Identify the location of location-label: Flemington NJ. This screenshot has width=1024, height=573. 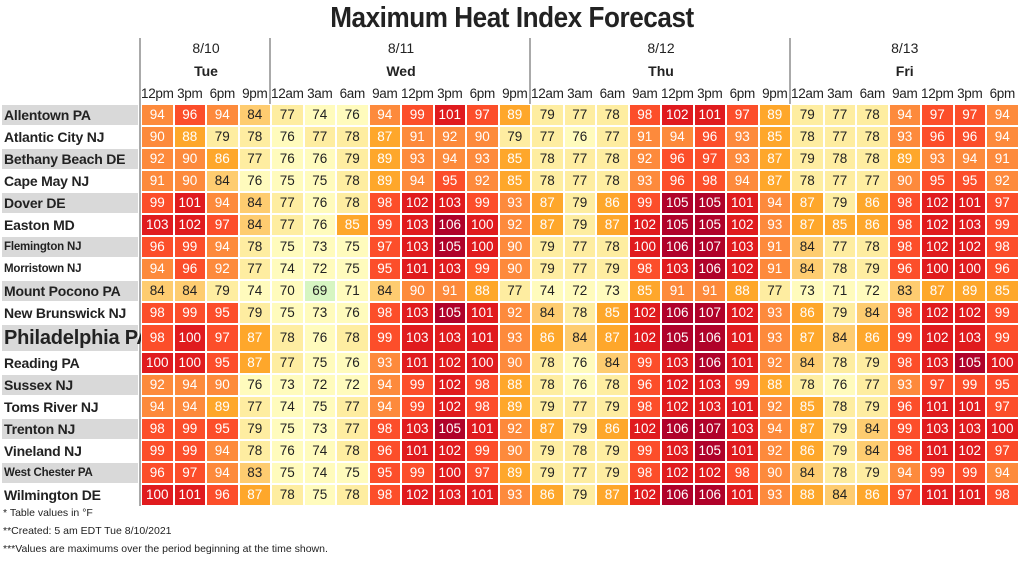
(70, 247).